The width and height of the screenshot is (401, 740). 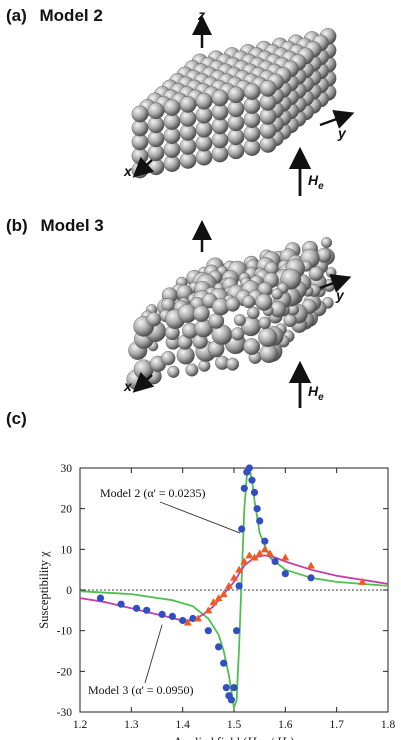 I want to click on x-tick-label: 1.7, so click(x=336, y=725).